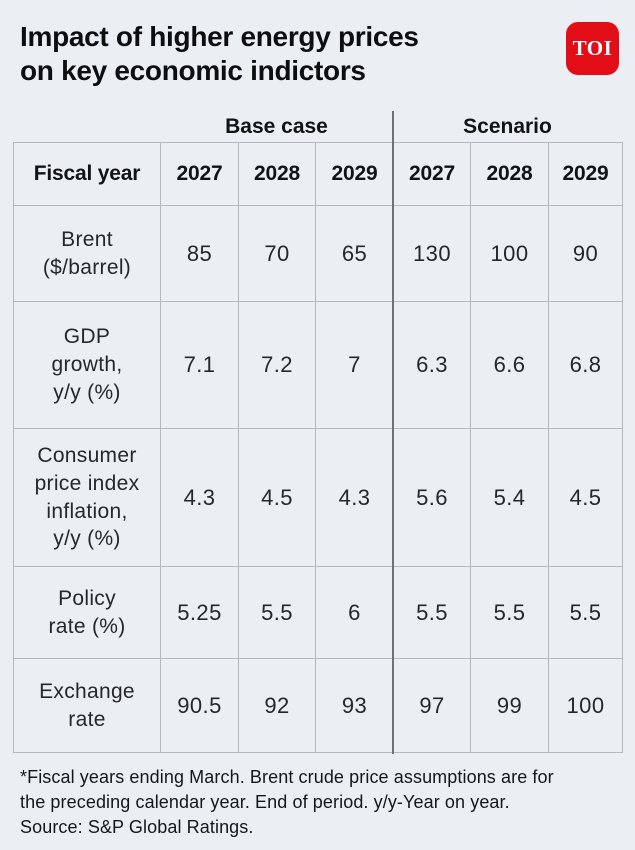 This screenshot has height=850, width=635. What do you see at coordinates (87, 705) in the screenshot?
I see `row-label-cell: Exchange rate` at bounding box center [87, 705].